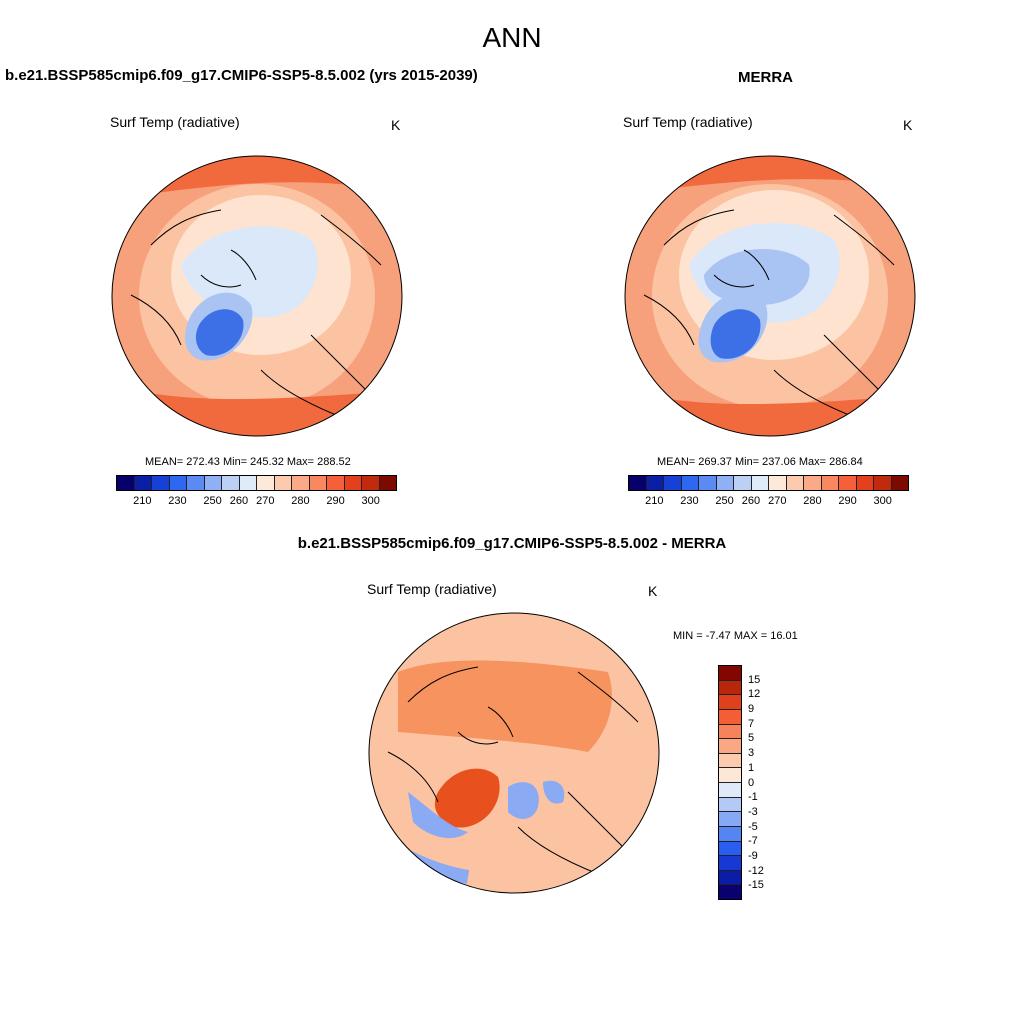 Image resolution: width=1024 pixels, height=1024 pixels. What do you see at coordinates (756, 870) in the screenshot?
I see `diff-colorbar-tick-label: -12` at bounding box center [756, 870].